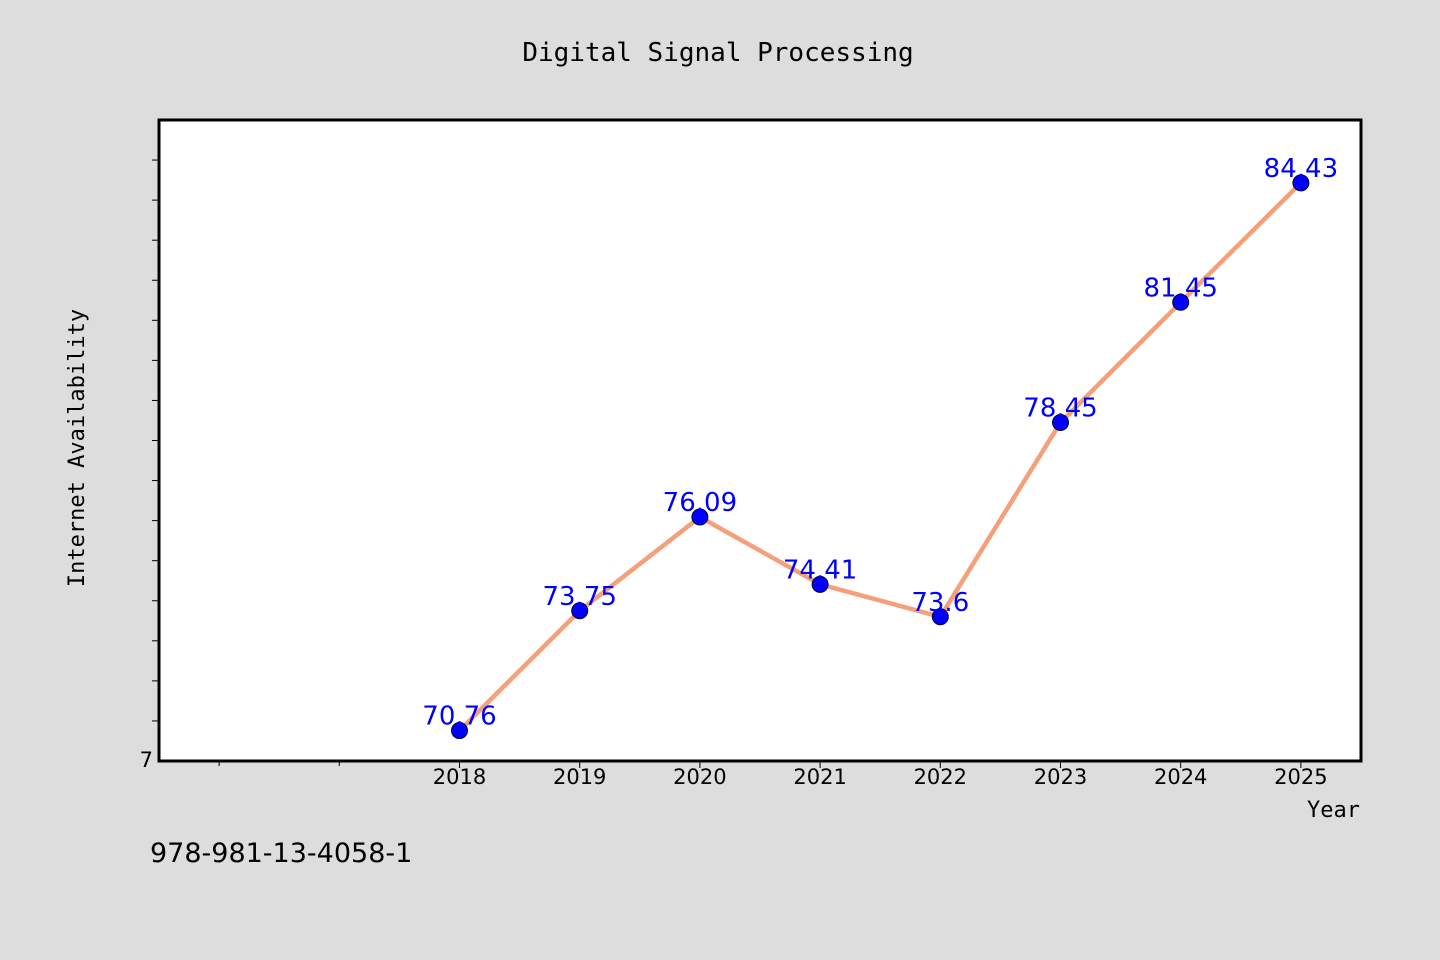 The image size is (1440, 960). I want to click on data-label: 70.76, so click(459, 717).